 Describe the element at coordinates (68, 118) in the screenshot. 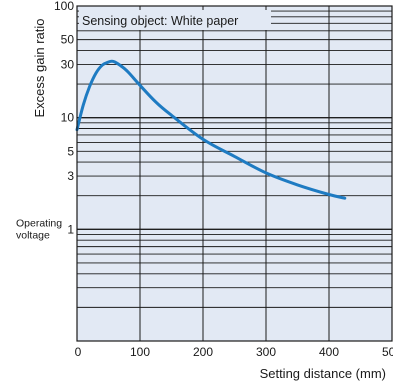

I see `y-tick-label: 10` at that location.